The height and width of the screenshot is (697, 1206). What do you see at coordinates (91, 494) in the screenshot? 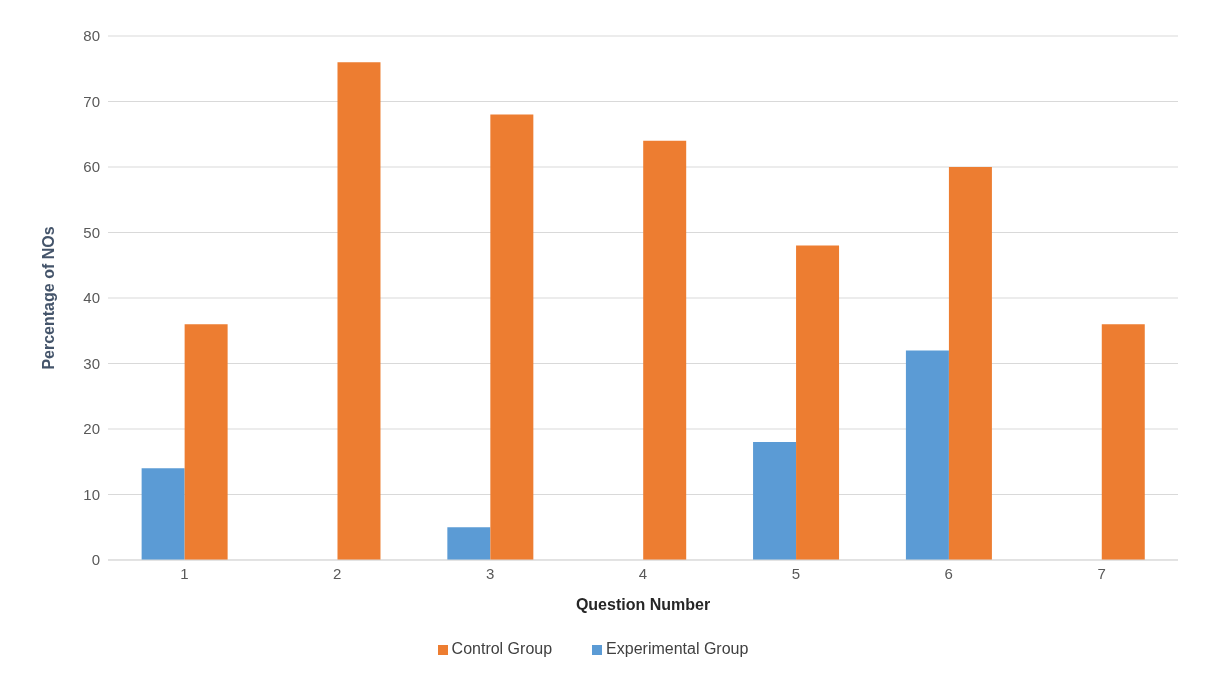
I see `y-tick-label: 10` at bounding box center [91, 494].